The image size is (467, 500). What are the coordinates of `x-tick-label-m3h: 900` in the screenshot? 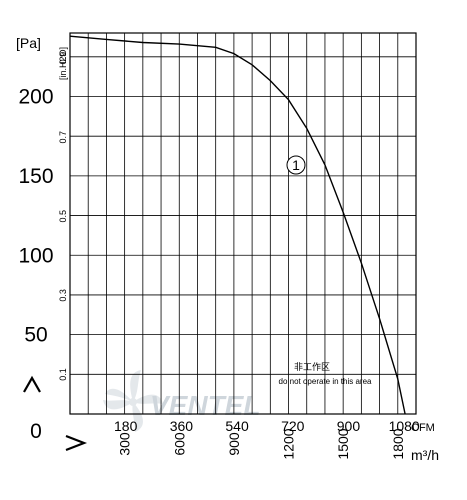 It's located at (234, 444).